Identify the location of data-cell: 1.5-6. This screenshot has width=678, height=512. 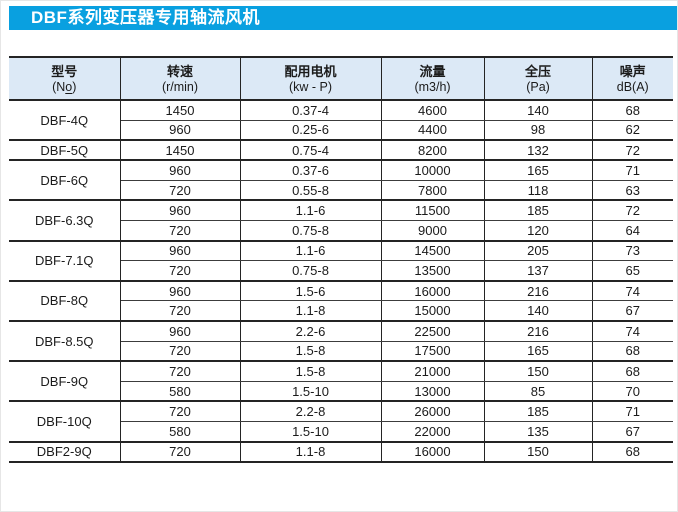
(311, 291).